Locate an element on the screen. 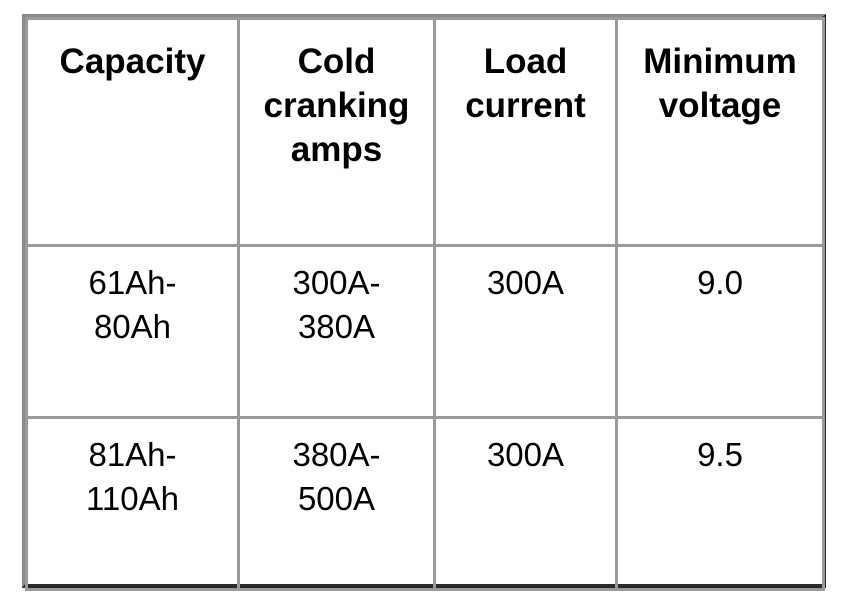 The height and width of the screenshot is (606, 864). header-minimum-voltage: Minimum voltage is located at coordinates (720, 132).